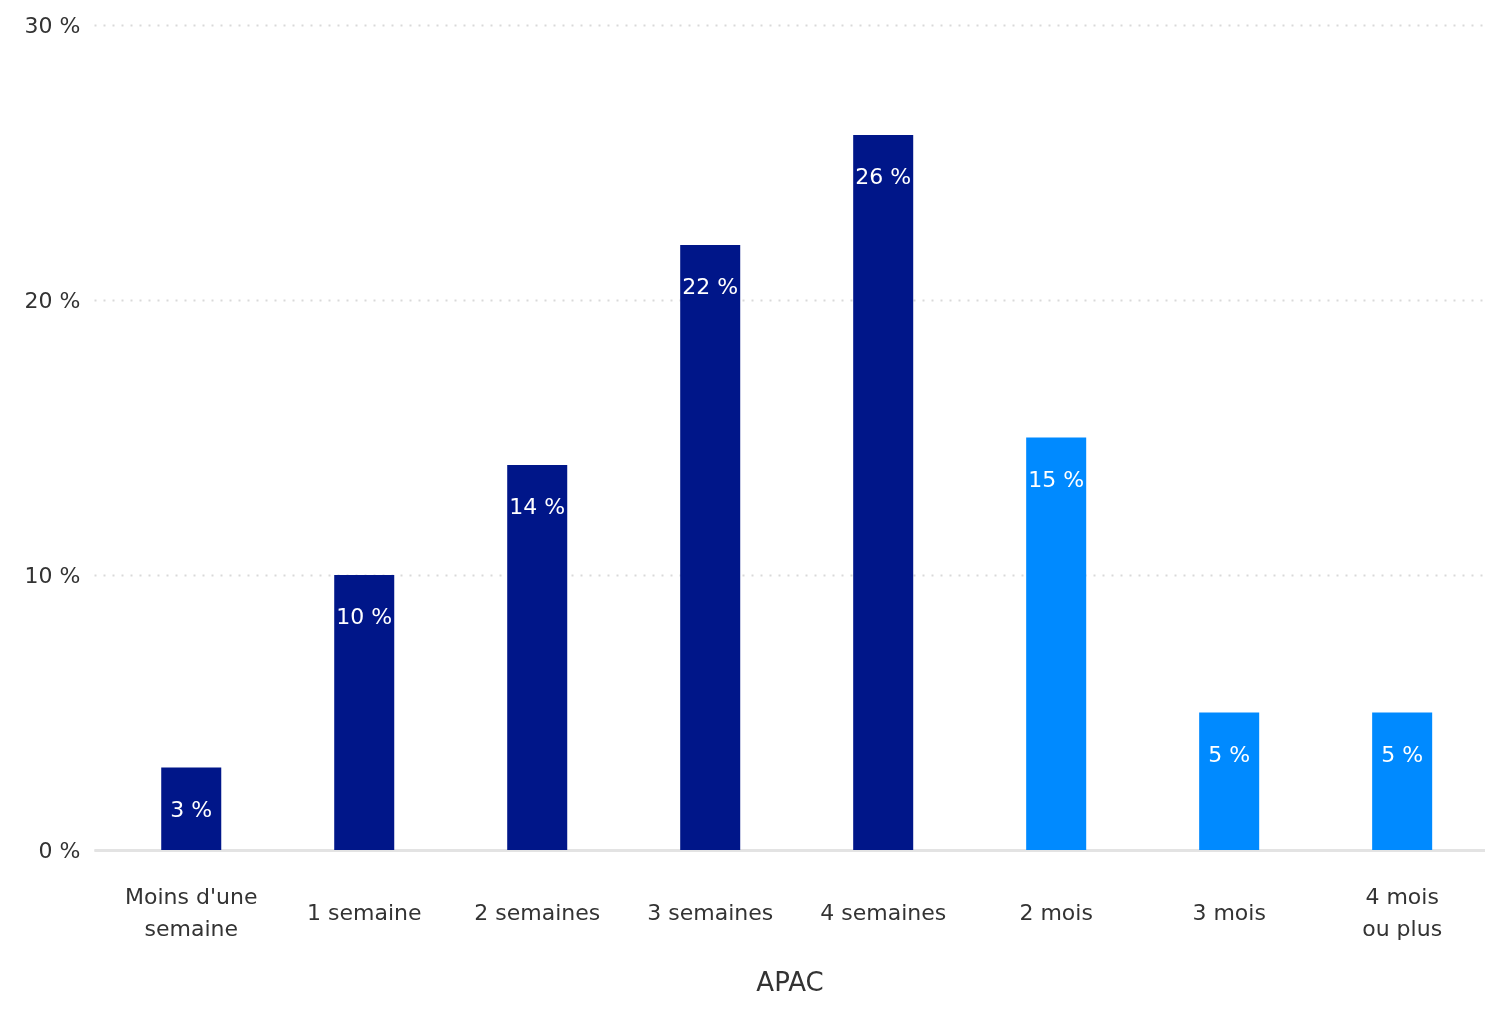 Image resolution: width=1486 pixels, height=1012 pixels. I want to click on y-tick-label: 20 %, so click(52, 300).